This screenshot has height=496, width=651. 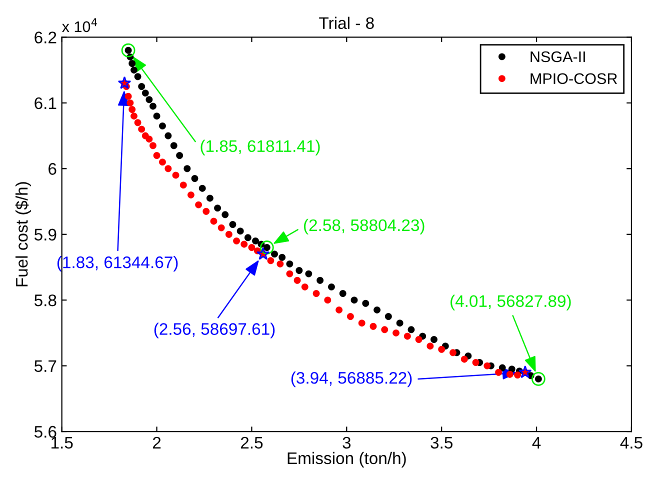 I want to click on x-axis-title: Emission (ton/h), so click(x=347, y=460).